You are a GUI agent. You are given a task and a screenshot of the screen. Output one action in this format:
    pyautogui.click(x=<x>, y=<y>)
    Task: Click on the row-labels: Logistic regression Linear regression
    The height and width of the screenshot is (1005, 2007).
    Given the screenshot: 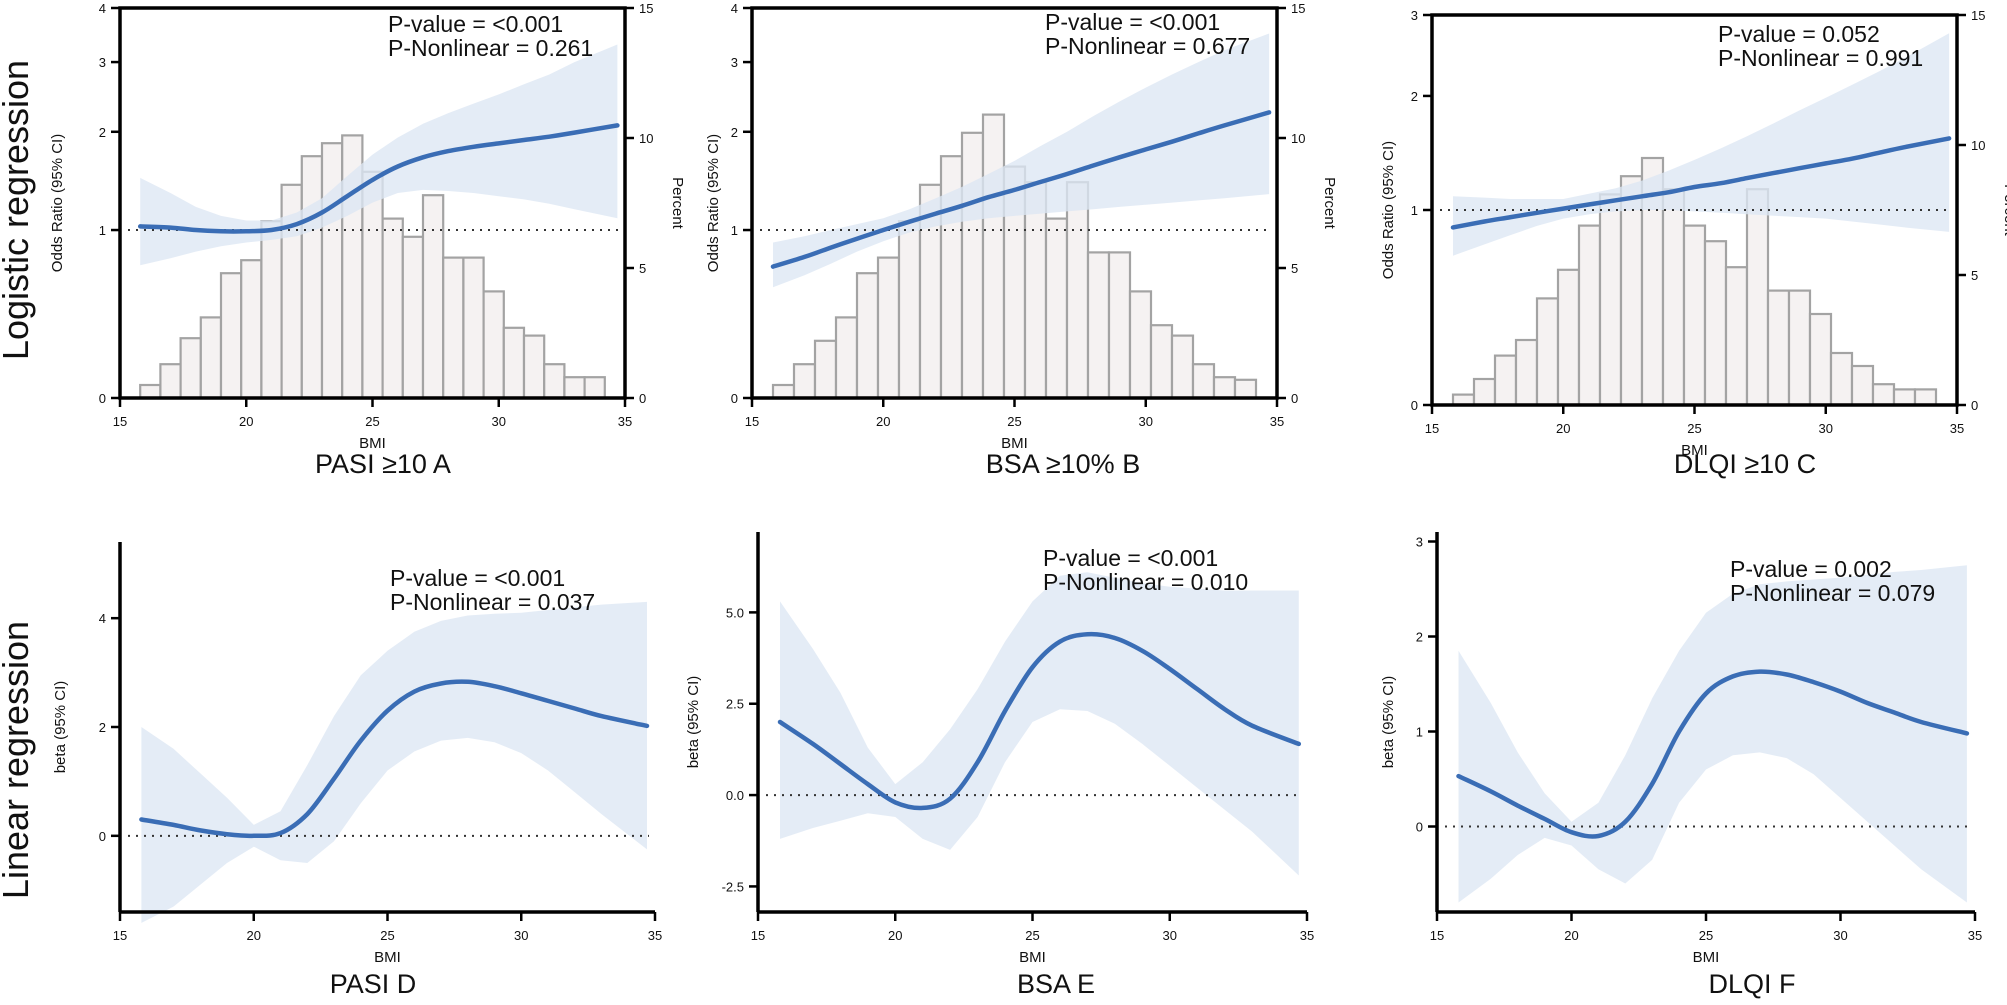 What is the action you would take?
    pyautogui.click(x=18, y=479)
    